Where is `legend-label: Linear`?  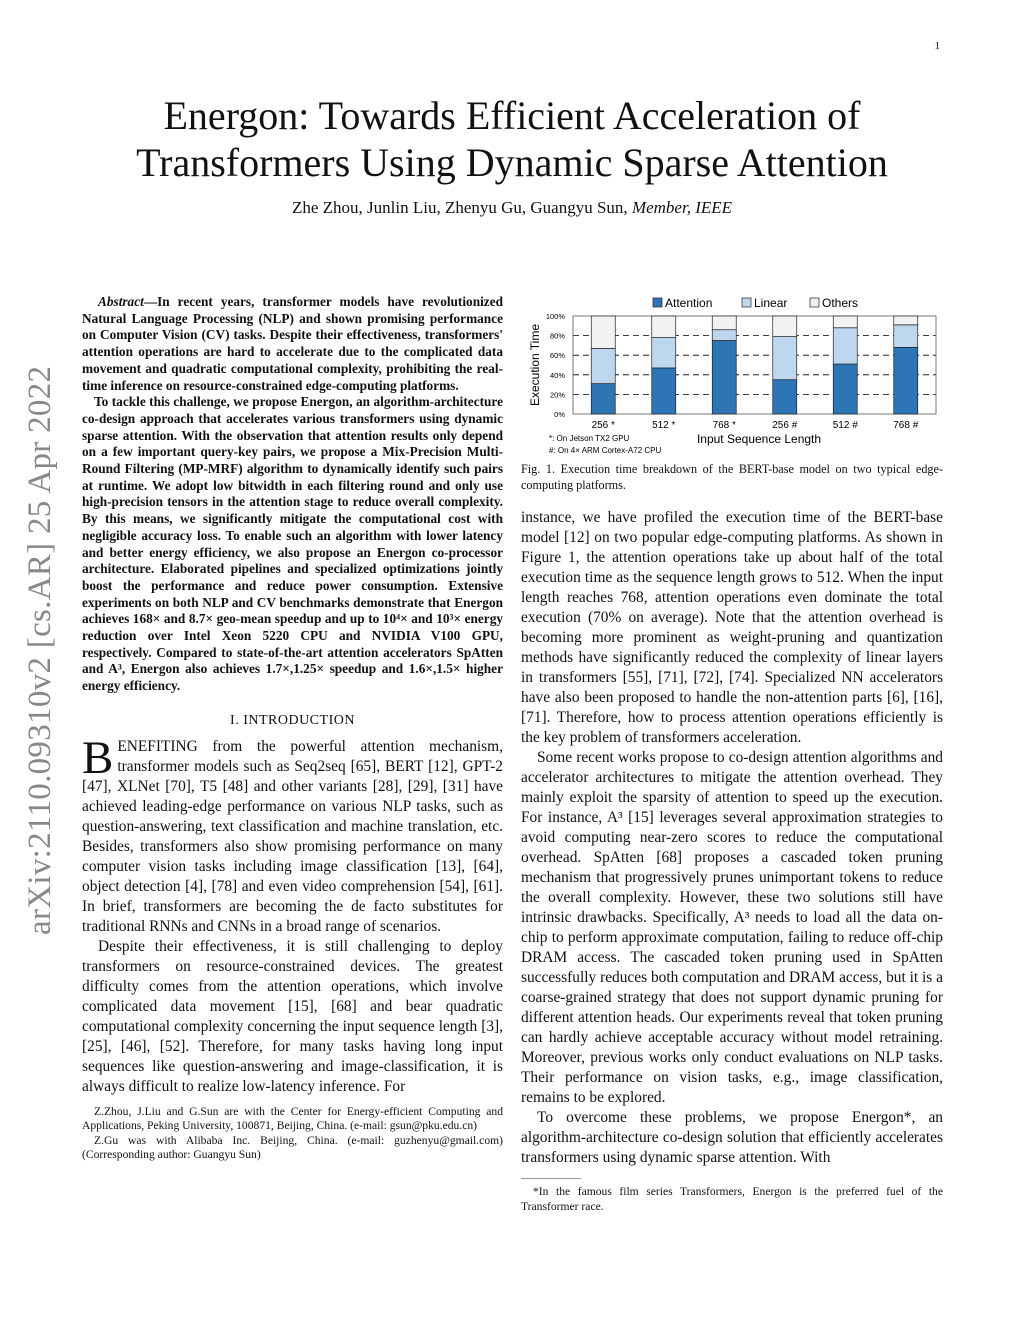
legend-label: Linear is located at coordinates (770, 303).